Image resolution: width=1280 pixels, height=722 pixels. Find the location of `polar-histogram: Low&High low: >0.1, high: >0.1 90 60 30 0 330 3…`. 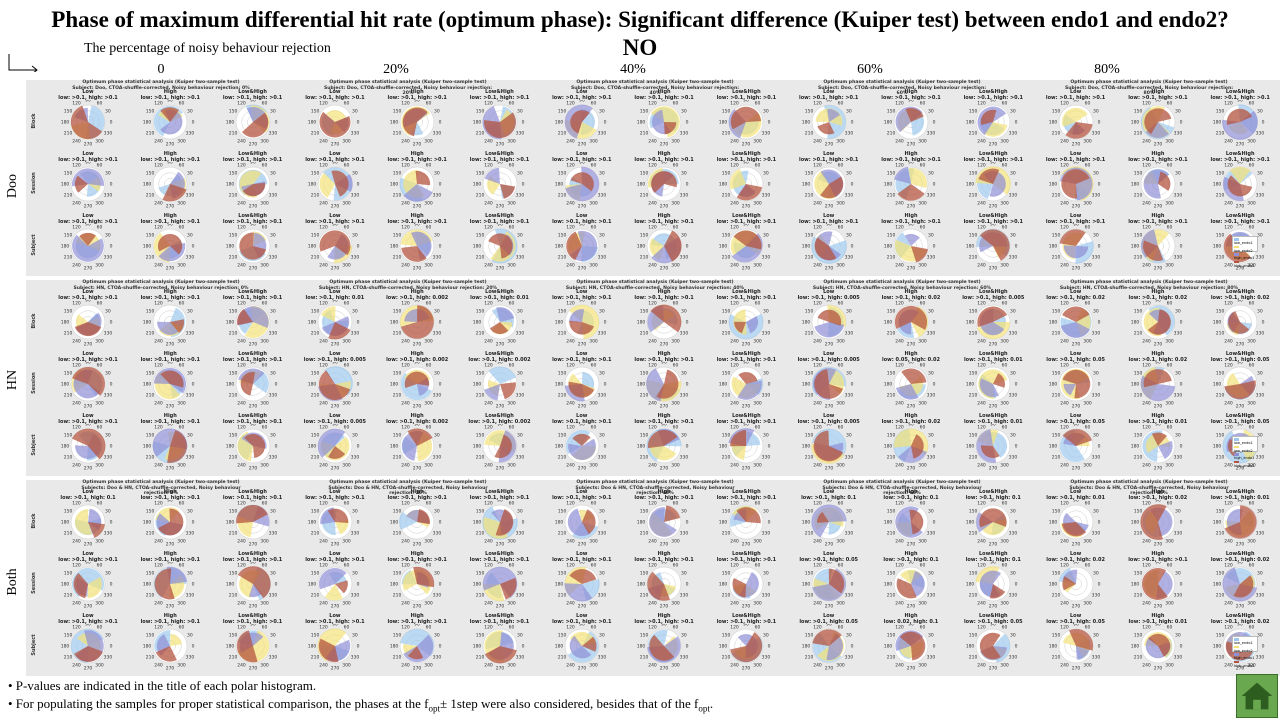

polar-histogram: Low&High low: >0.1, high: >0.1 90 60 30 0 330 3… is located at coordinates (253, 380).